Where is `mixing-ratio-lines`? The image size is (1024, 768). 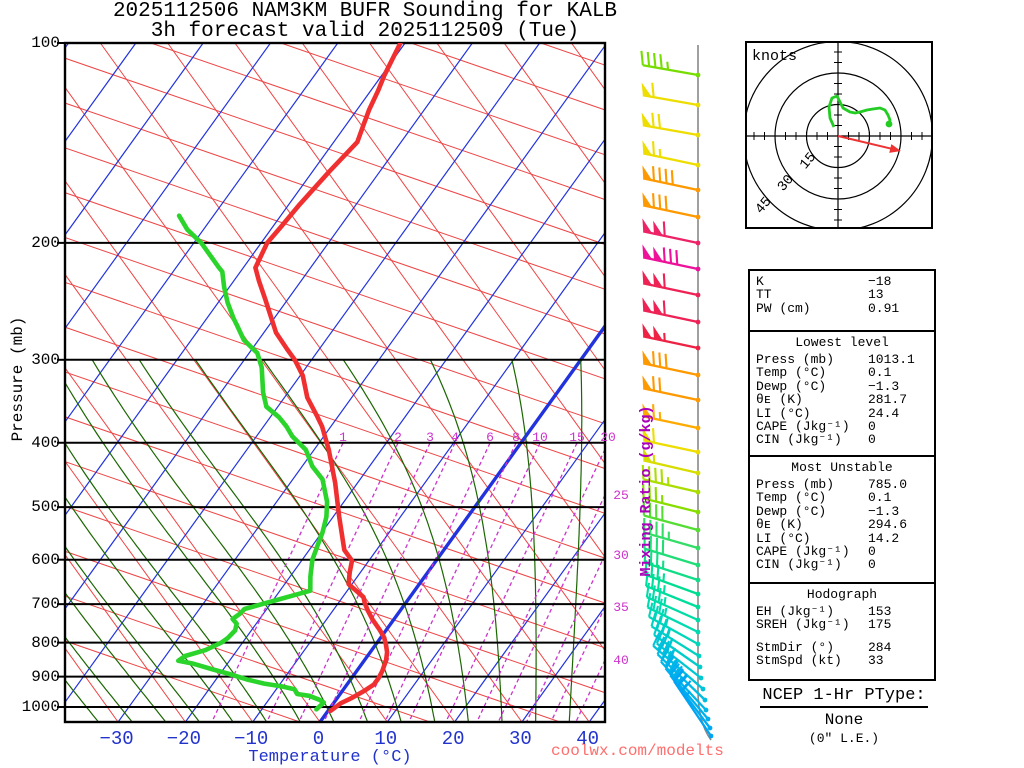 mixing-ratio-lines is located at coordinates (408, 582).